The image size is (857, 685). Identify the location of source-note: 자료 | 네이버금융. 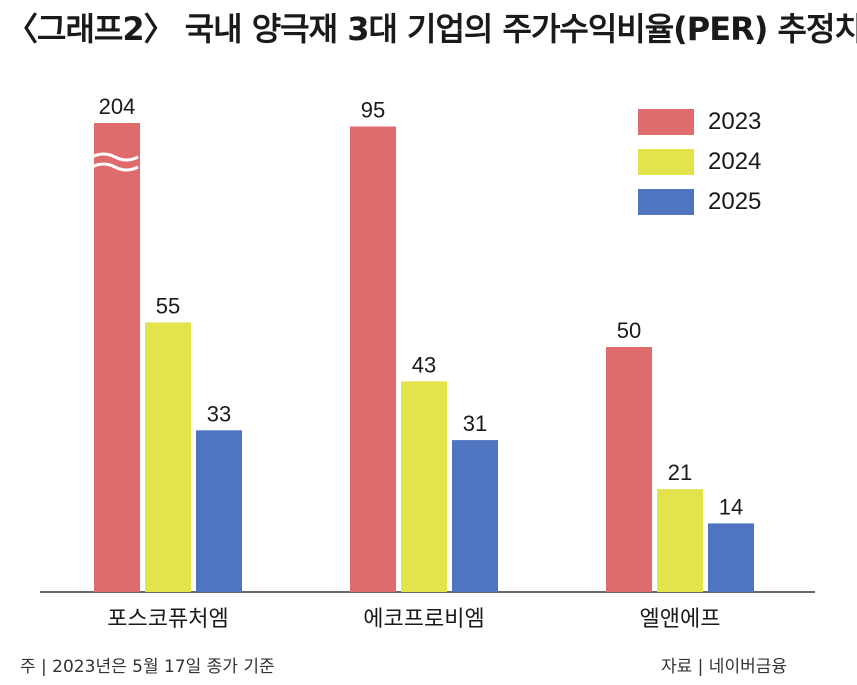
(723, 667).